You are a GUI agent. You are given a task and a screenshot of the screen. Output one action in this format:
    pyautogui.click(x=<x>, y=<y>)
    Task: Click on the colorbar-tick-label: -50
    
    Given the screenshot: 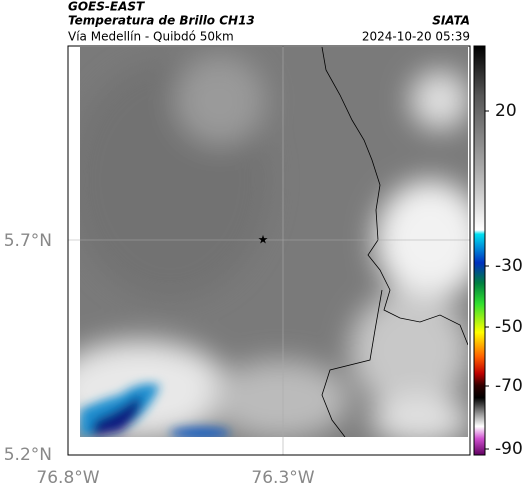 What is the action you would take?
    pyautogui.click(x=509, y=327)
    